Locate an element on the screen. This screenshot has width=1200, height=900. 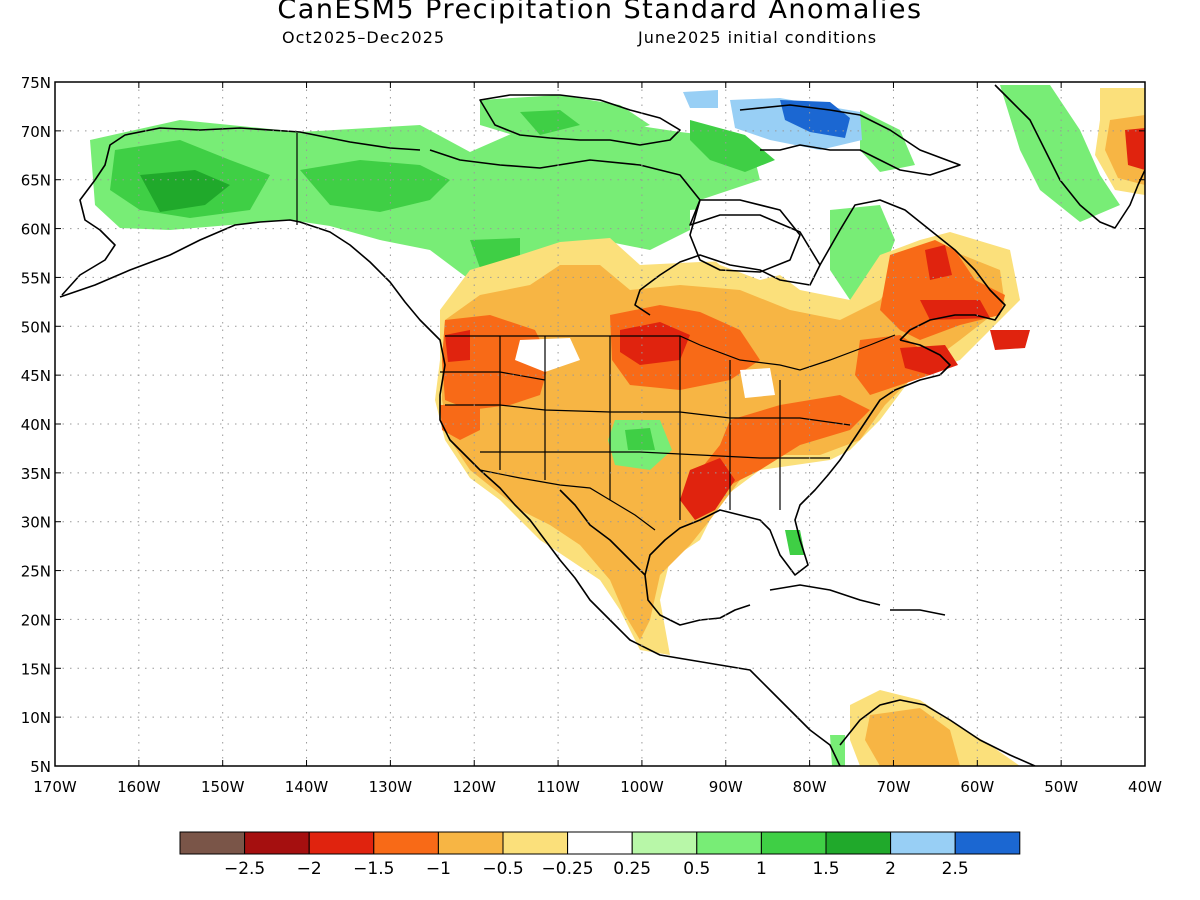
coast-caribbean-hispaniola is located at coordinates (918, 612).